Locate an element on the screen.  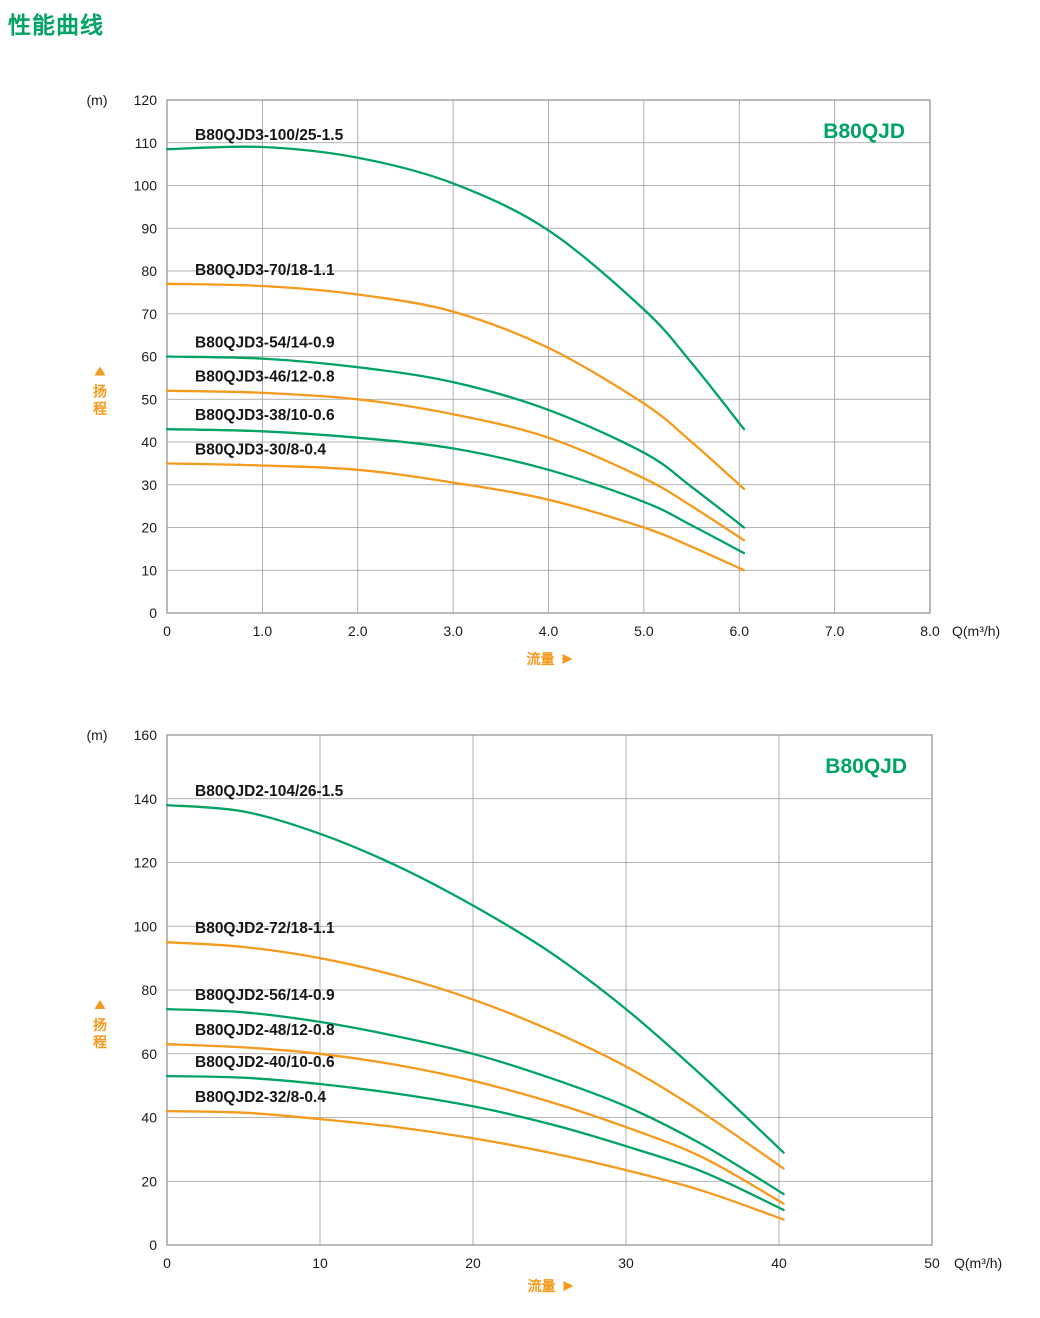
curve-B80QJD3-30/8-0.4 is located at coordinates (455, 517).